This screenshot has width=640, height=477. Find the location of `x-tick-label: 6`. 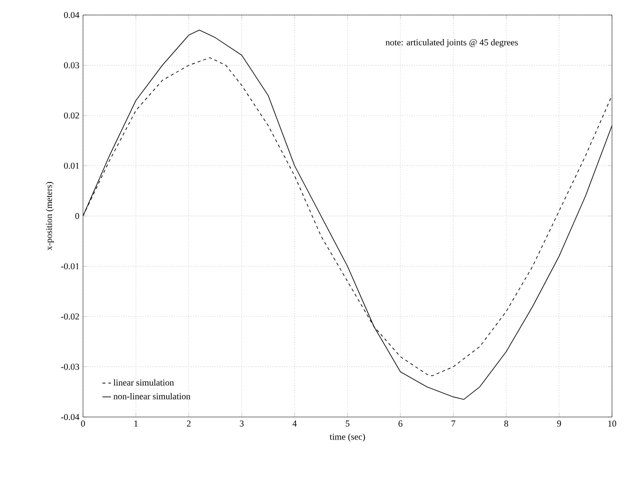

x-tick-label: 6 is located at coordinates (400, 423).